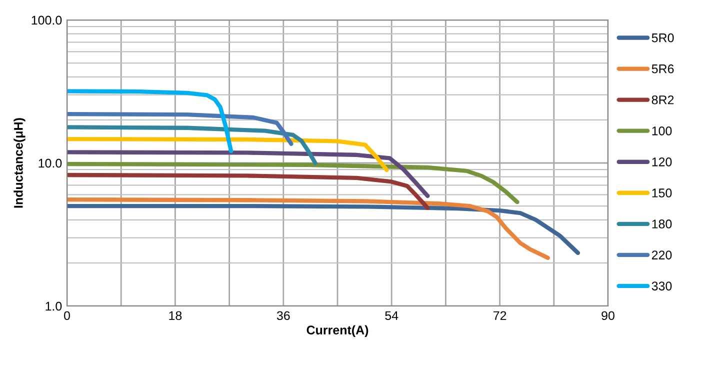 This screenshot has width=705, height=365. Describe the element at coordinates (499, 315) in the screenshot. I see `x-tick-label: 72` at that location.